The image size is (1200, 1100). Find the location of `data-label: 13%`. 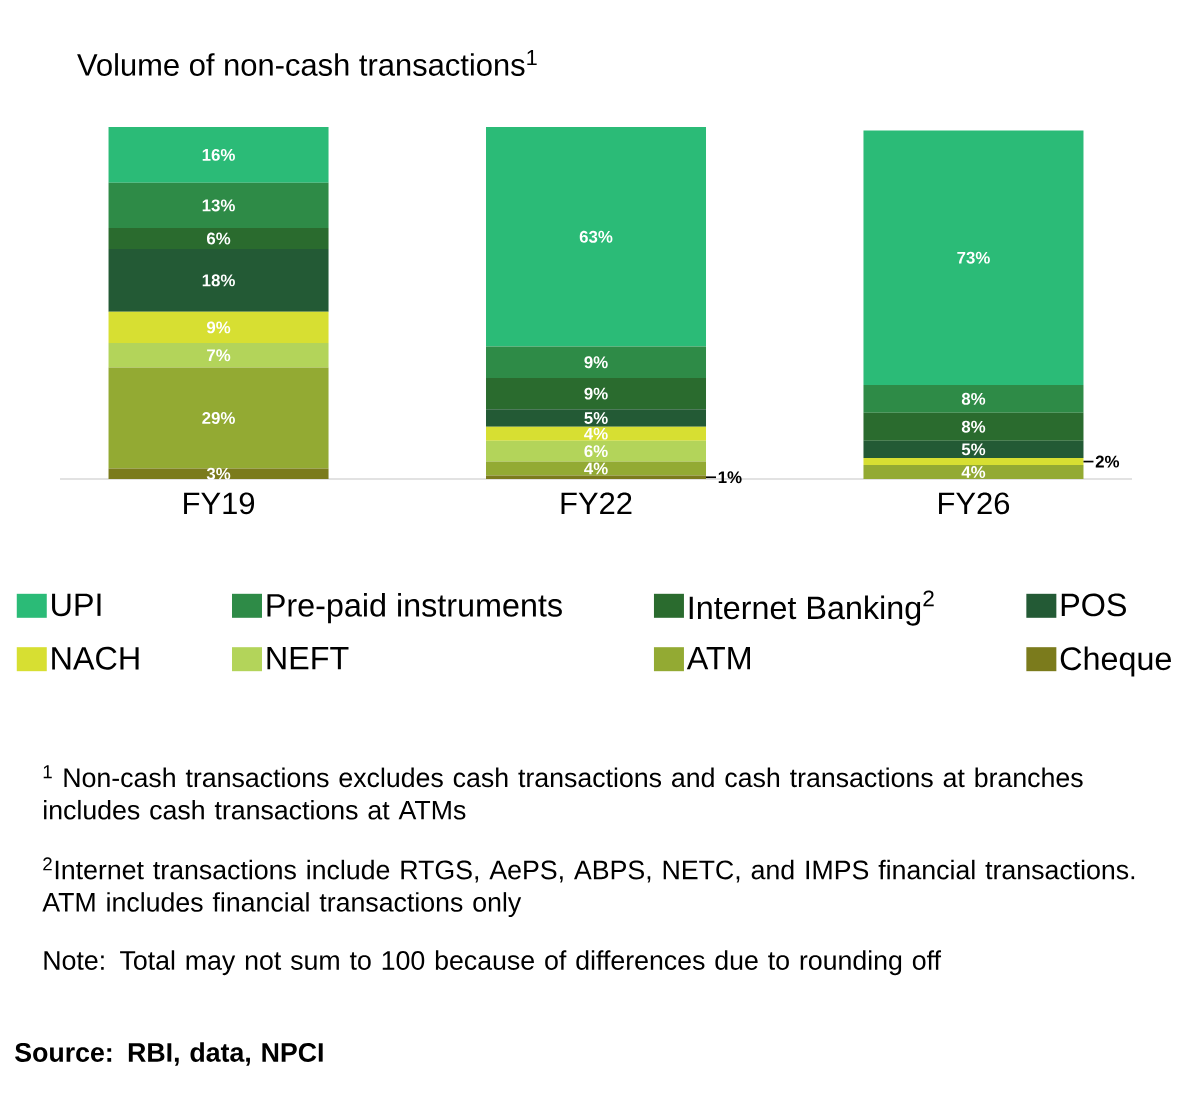

data-label: 13% is located at coordinates (218, 205).